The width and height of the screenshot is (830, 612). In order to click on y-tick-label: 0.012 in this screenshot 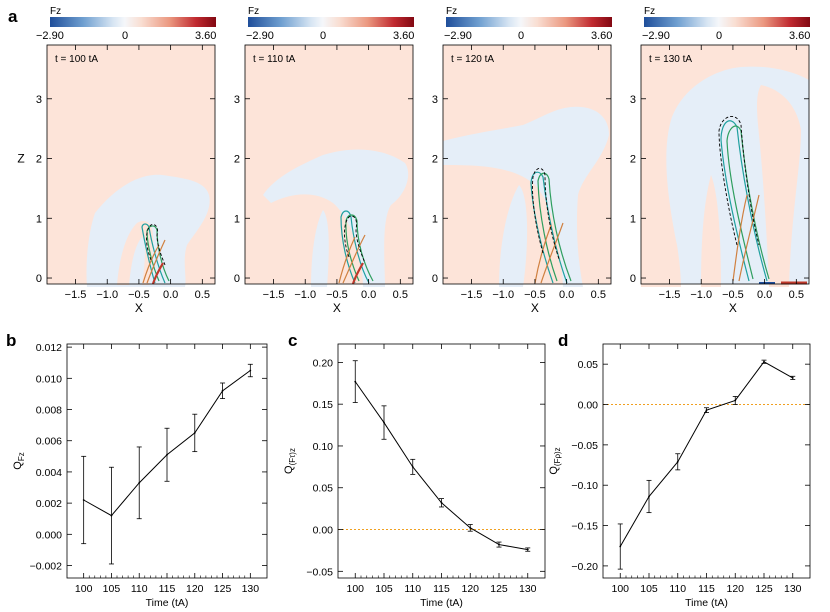, I will do `click(49, 348)`.